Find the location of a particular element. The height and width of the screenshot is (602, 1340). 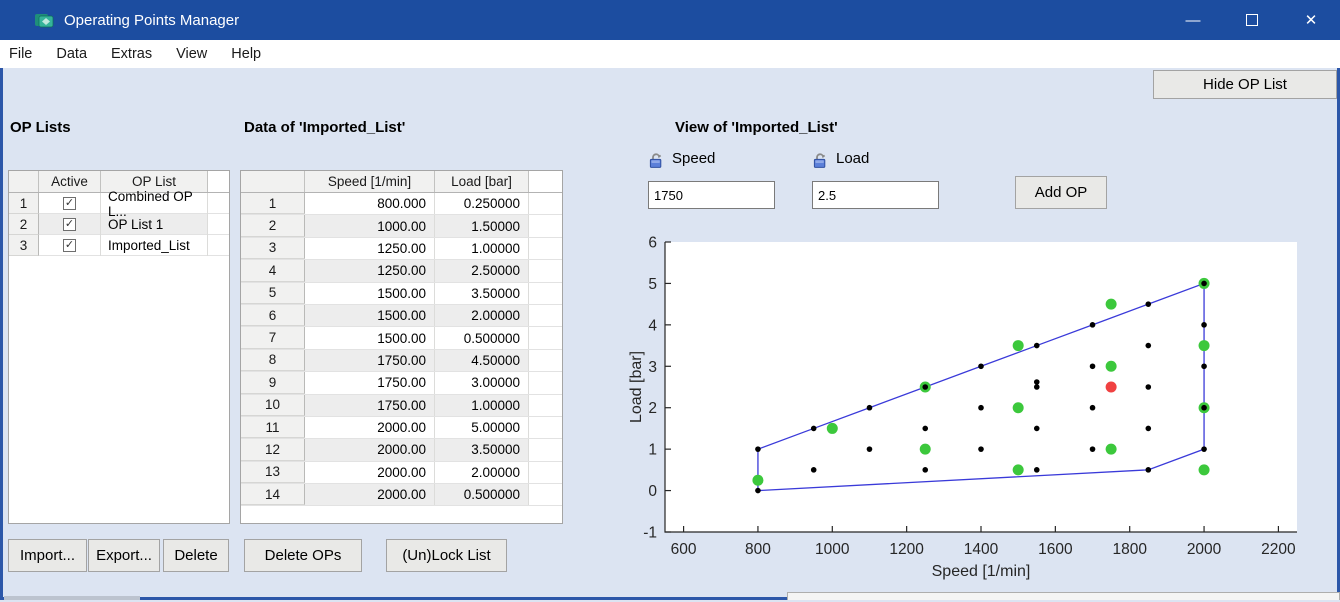

view-panel-heading: View of 'Imported_List' is located at coordinates (756, 127).